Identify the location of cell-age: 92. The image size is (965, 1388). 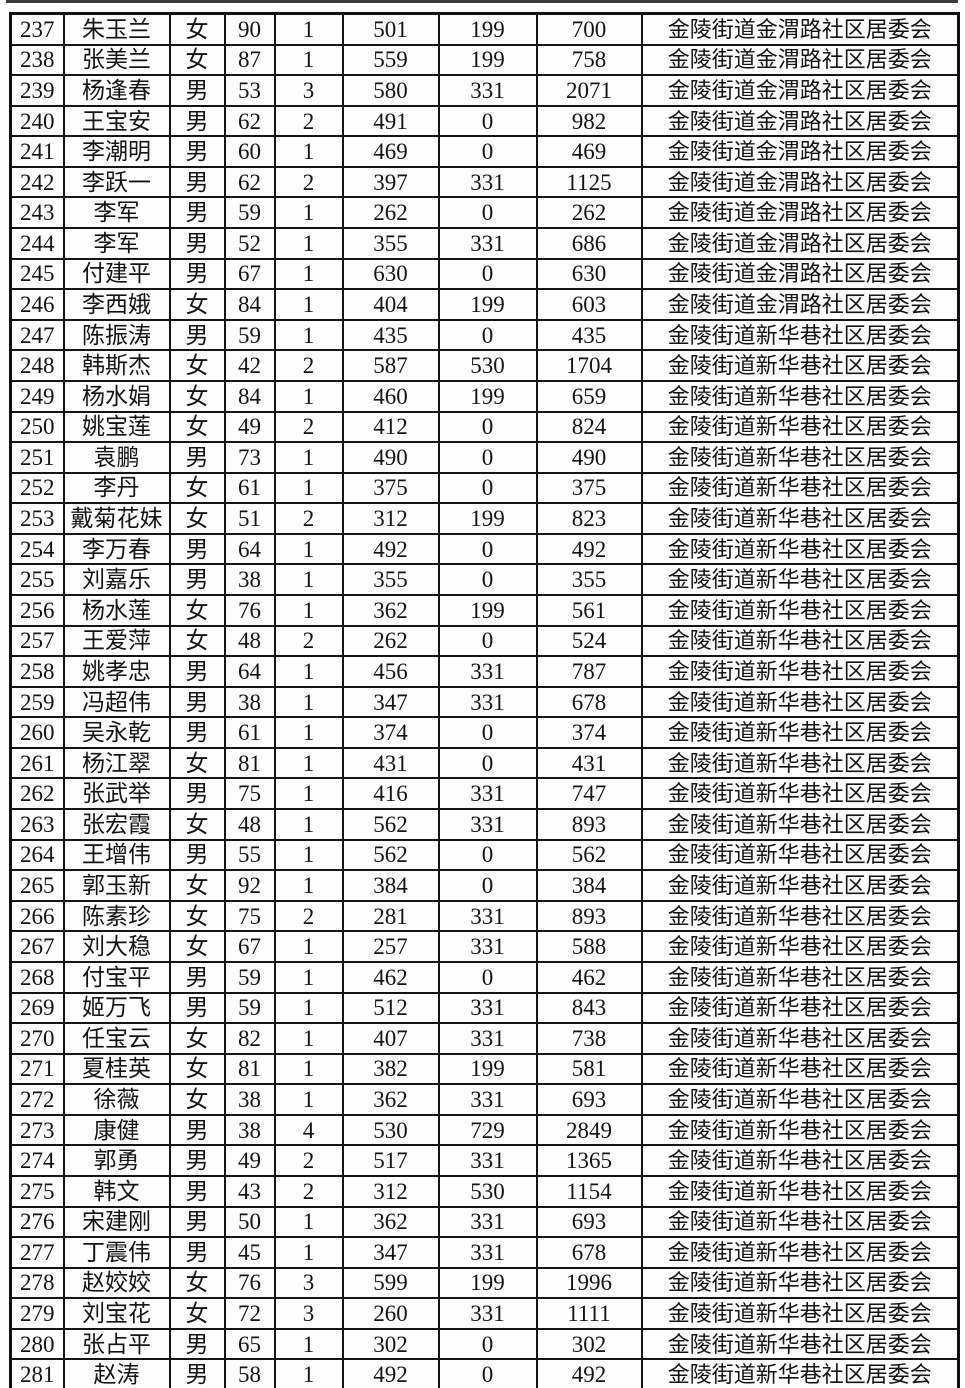
(249, 885).